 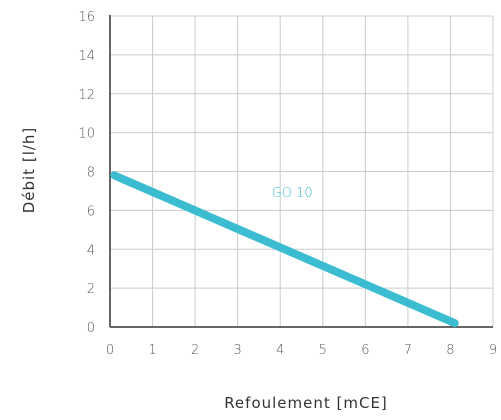 What do you see at coordinates (86, 173) in the screenshot?
I see `y-tick-labels: 0 2 4 6 8 10 12 14 16` at bounding box center [86, 173].